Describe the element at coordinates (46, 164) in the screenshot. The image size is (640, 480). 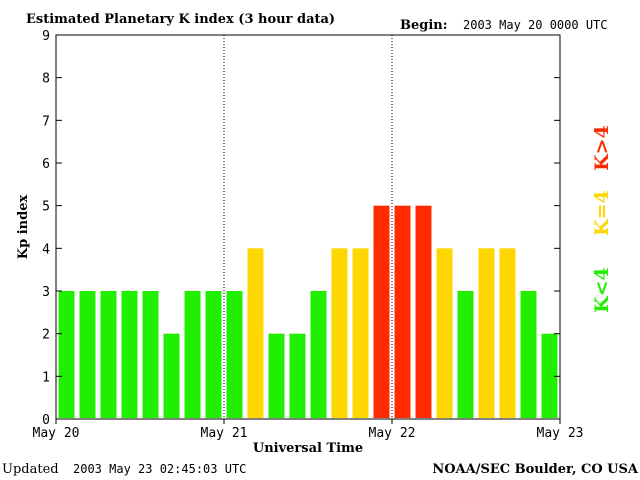
I see `y-tick-label-6: 6` at that location.